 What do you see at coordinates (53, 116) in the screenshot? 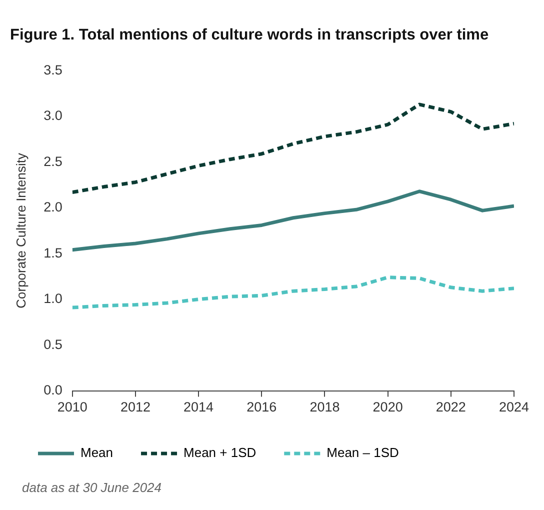
I see `y-tick-label: 3.0` at bounding box center [53, 116].